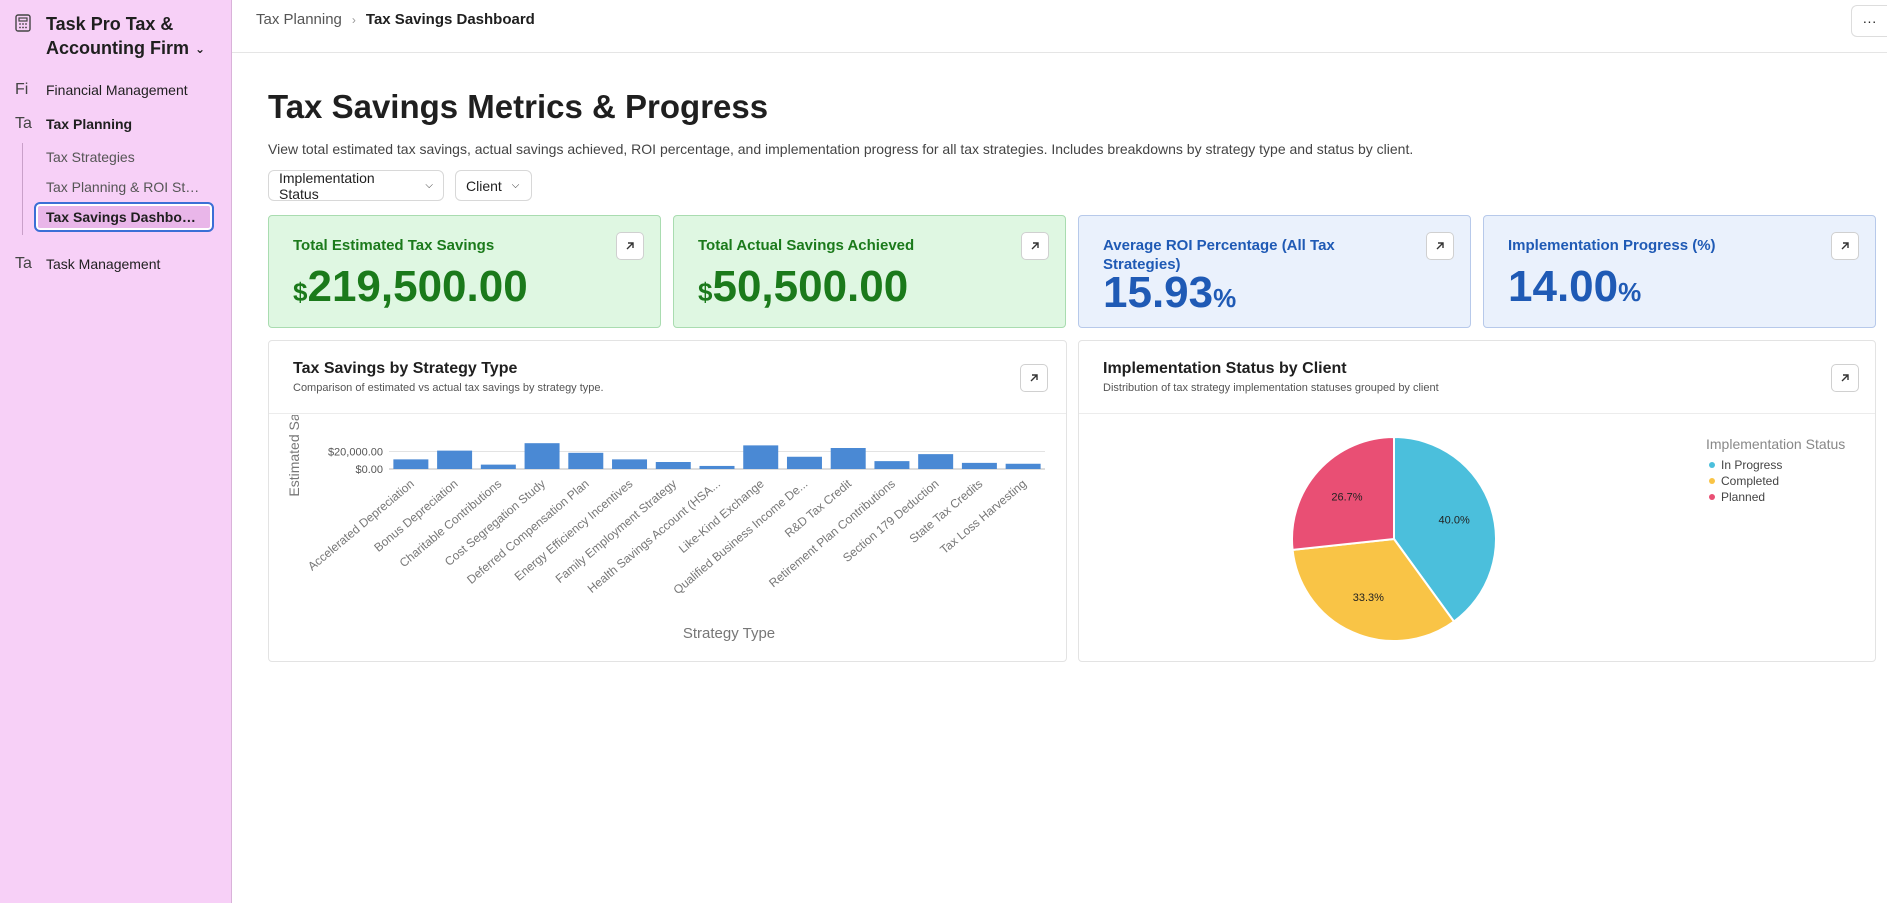 The width and height of the screenshot is (1887, 903). Describe the element at coordinates (124, 187) in the screenshot. I see `sidebar-subitem-tax-planning-roi: Tax Planning & ROI Strategies` at that location.